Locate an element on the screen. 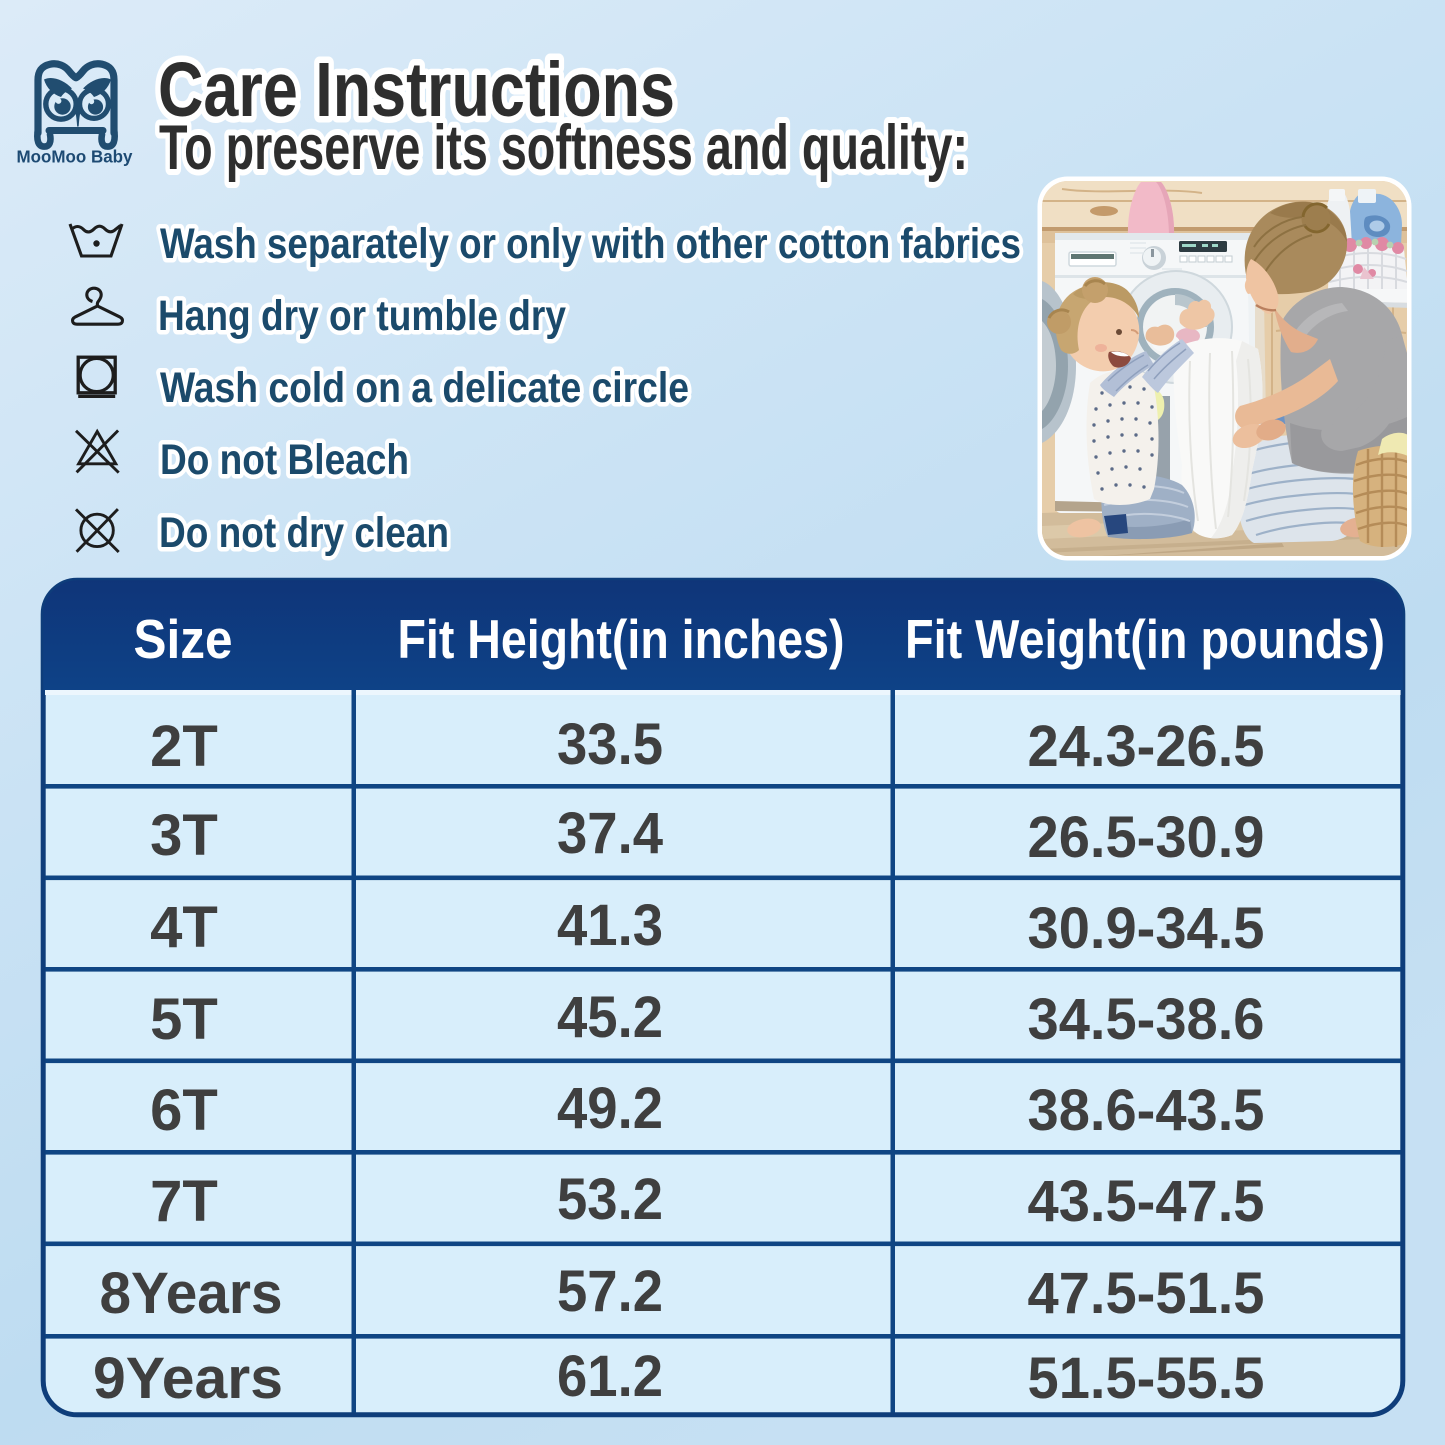  svg-text: Size is located at coordinates (183, 639).